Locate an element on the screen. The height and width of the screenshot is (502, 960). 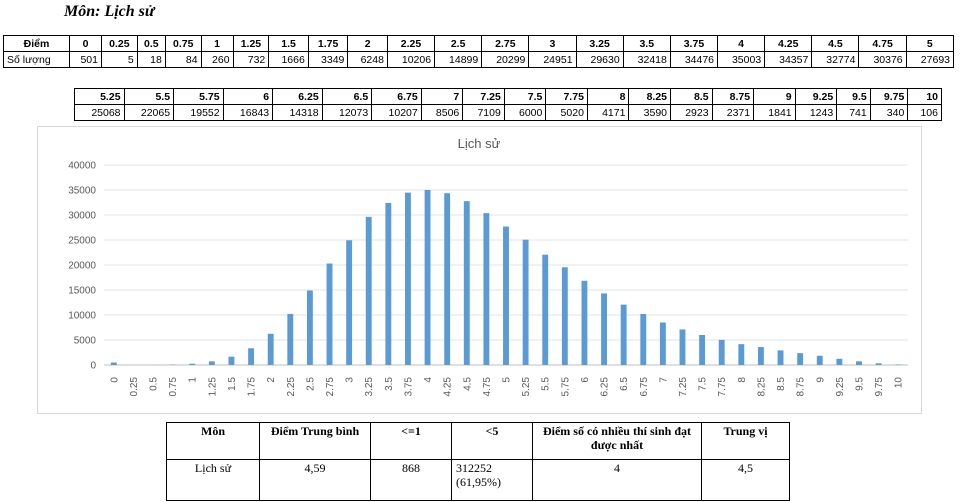
bar-4.5 is located at coordinates (466, 283).